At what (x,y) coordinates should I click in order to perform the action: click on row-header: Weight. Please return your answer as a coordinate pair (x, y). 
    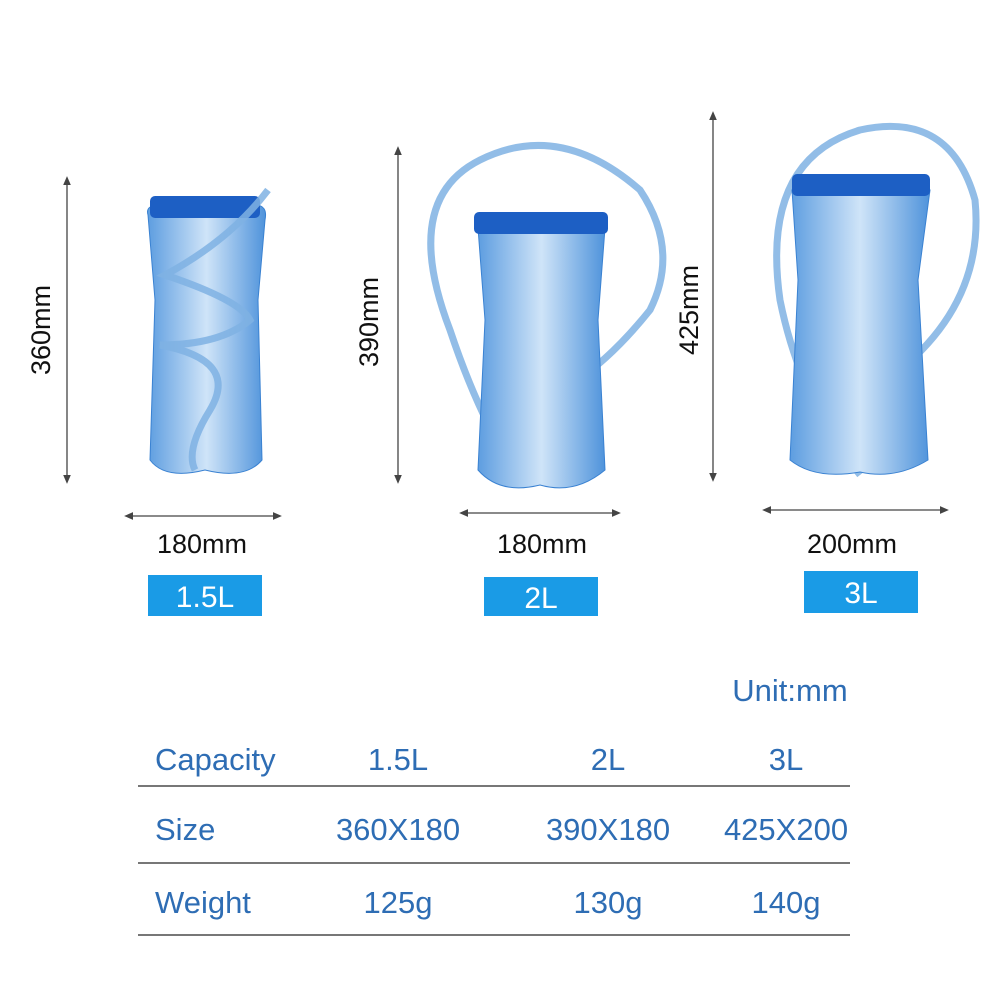
    Looking at the image, I should click on (203, 902).